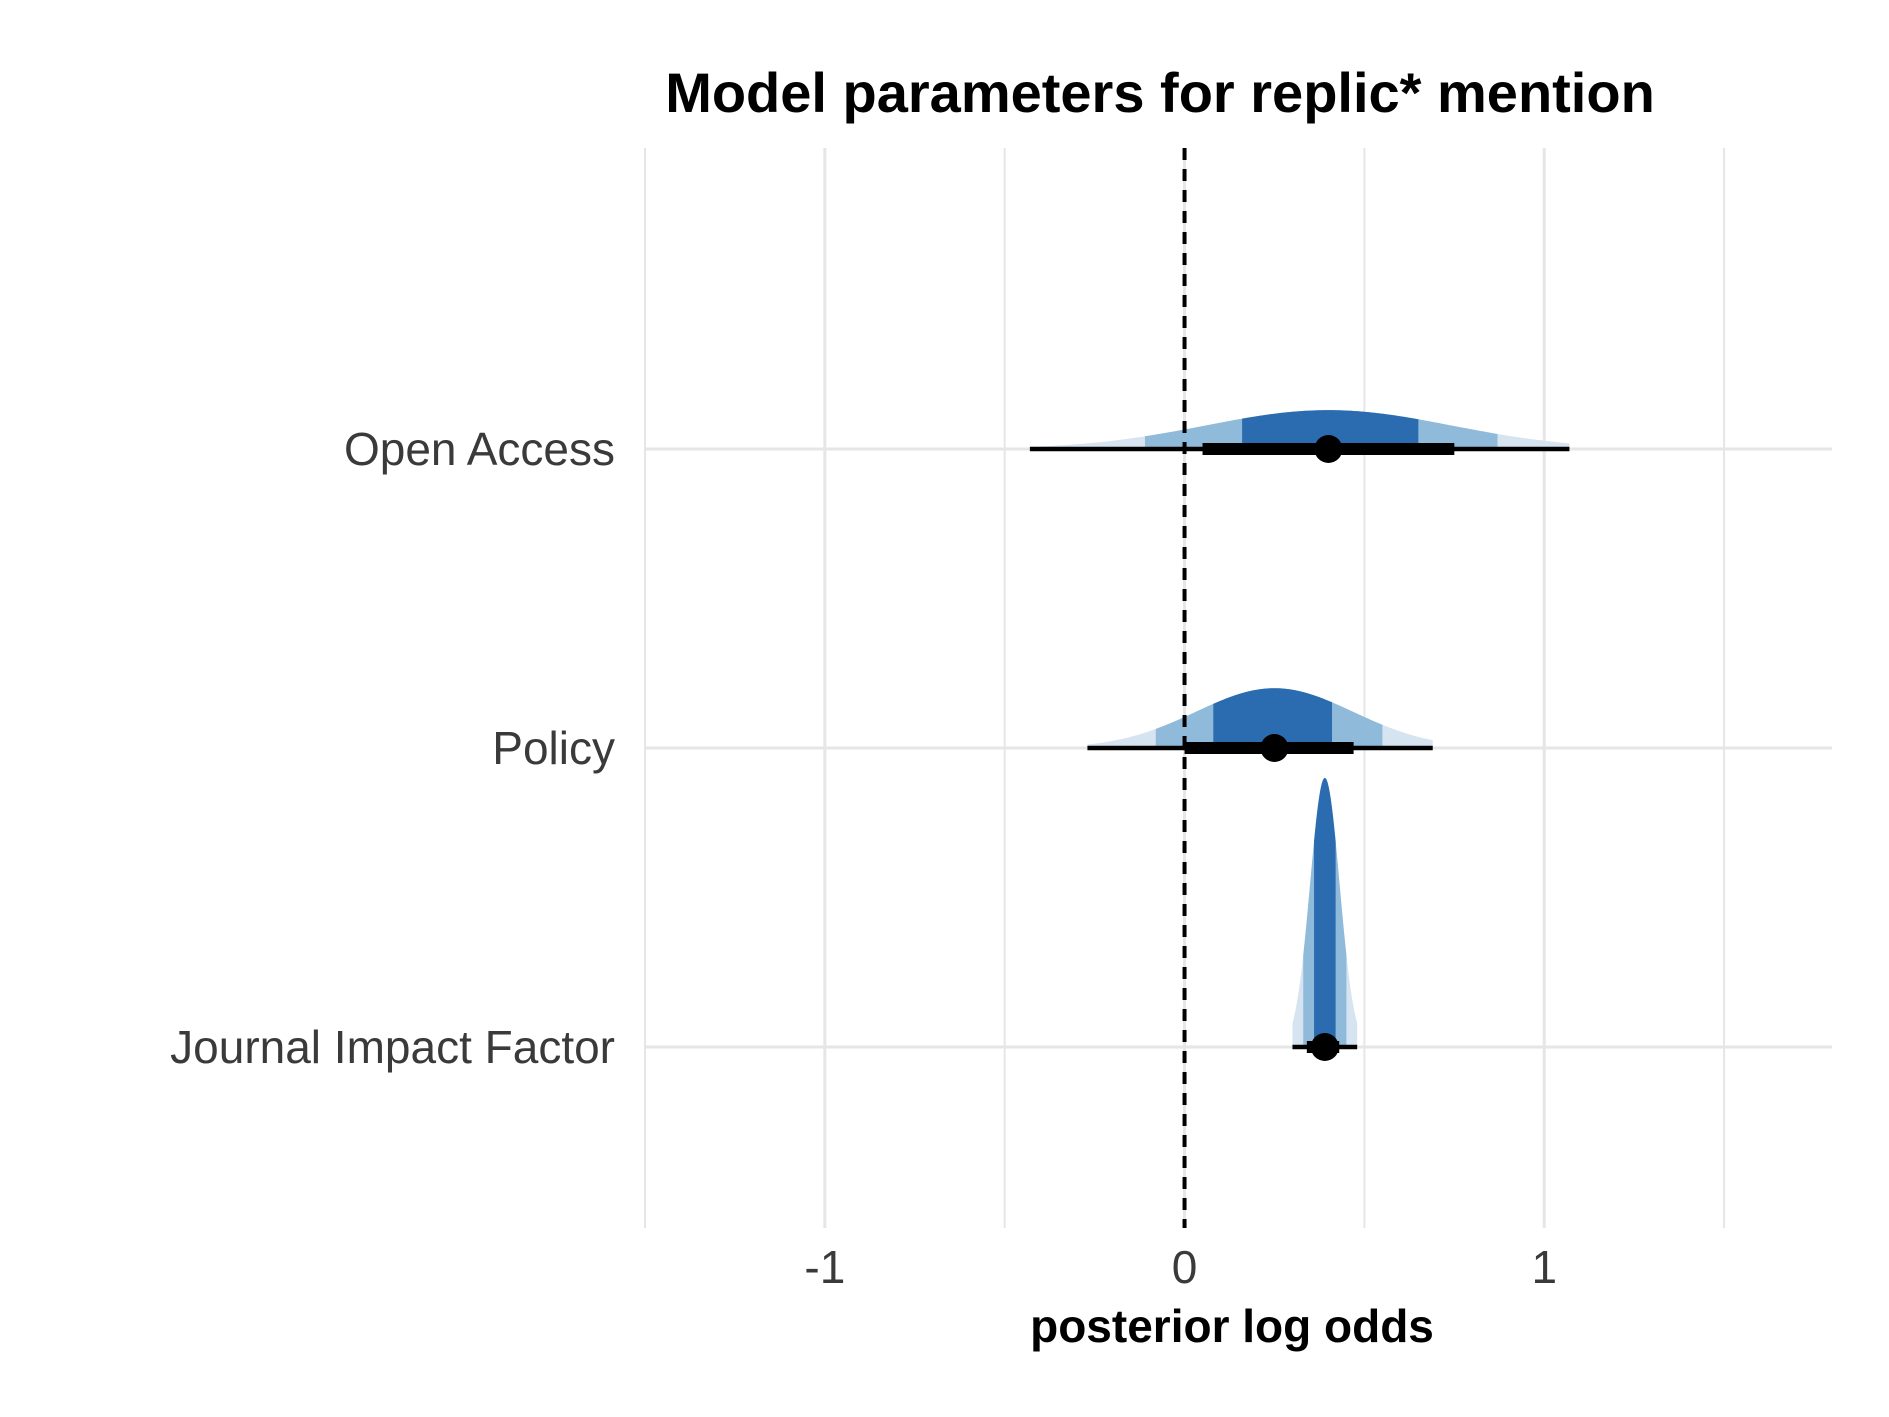 Image resolution: width=1889 pixels, height=1417 pixels. I want to click on density-inner-policy, so click(1273, 718).